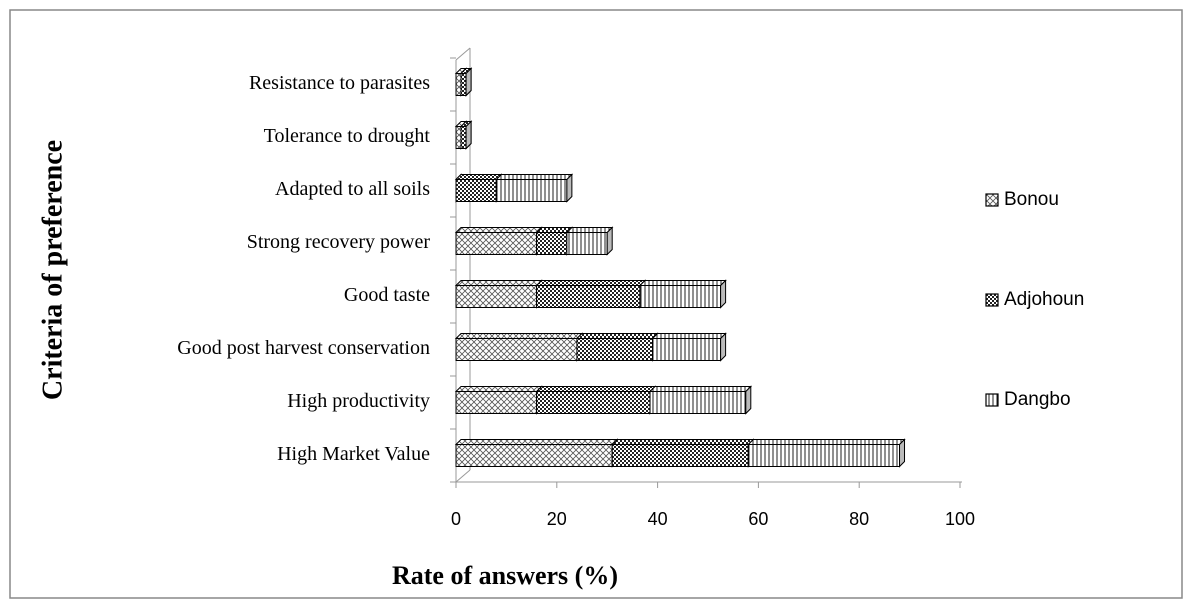  I want to click on y-tick-label: Adapted to all soils, so click(352, 189).